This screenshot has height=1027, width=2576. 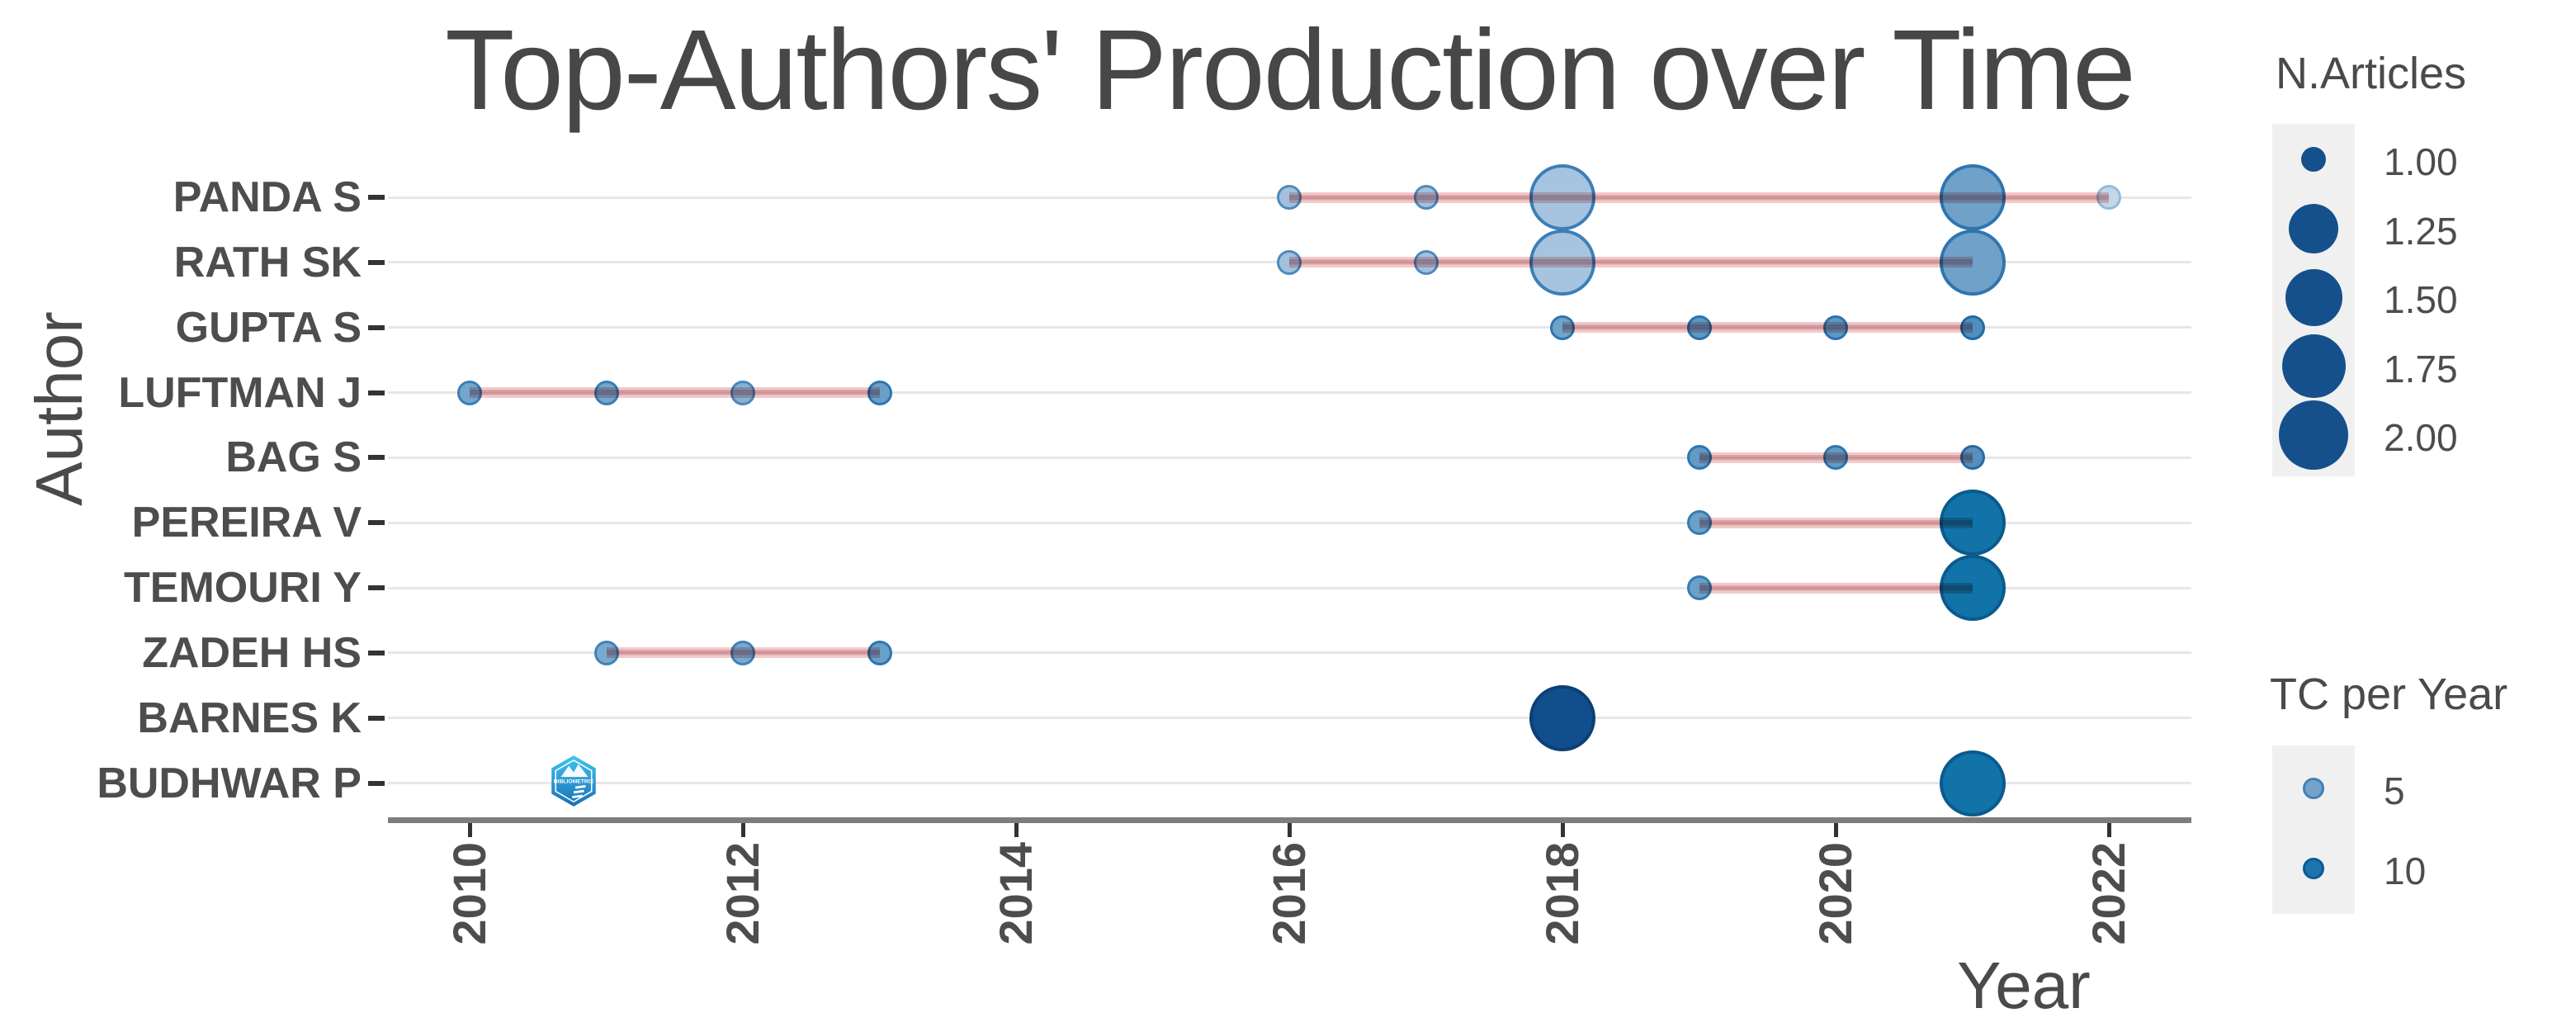 What do you see at coordinates (1835, 894) in the screenshot?
I see `x-tick-label-text: 2020` at bounding box center [1835, 894].